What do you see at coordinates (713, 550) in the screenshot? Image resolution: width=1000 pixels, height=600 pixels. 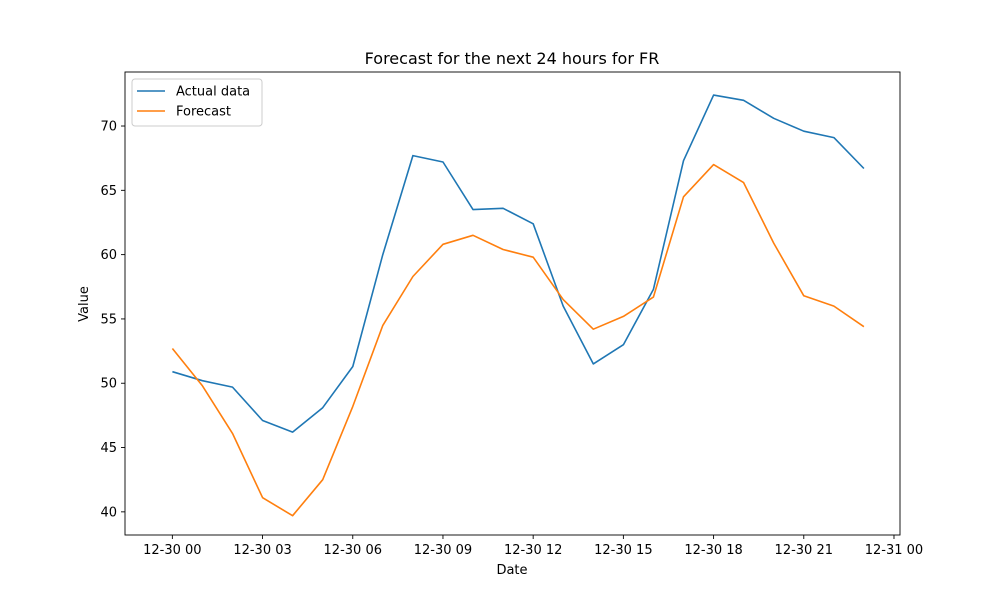 I see `x-tick-label: 12-30 18` at bounding box center [713, 550].